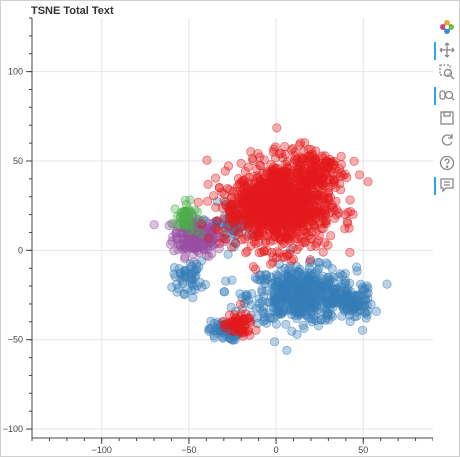  Describe the element at coordinates (445, 50) in the screenshot. I see `pan-icon` at that location.